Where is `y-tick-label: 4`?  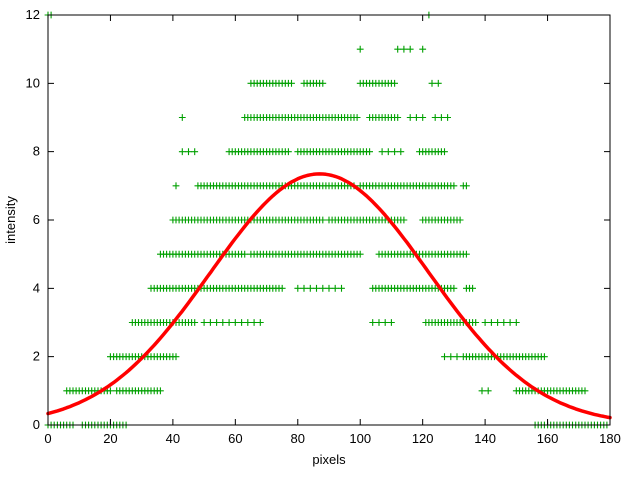
y-tick-label: 4 is located at coordinates (36, 287).